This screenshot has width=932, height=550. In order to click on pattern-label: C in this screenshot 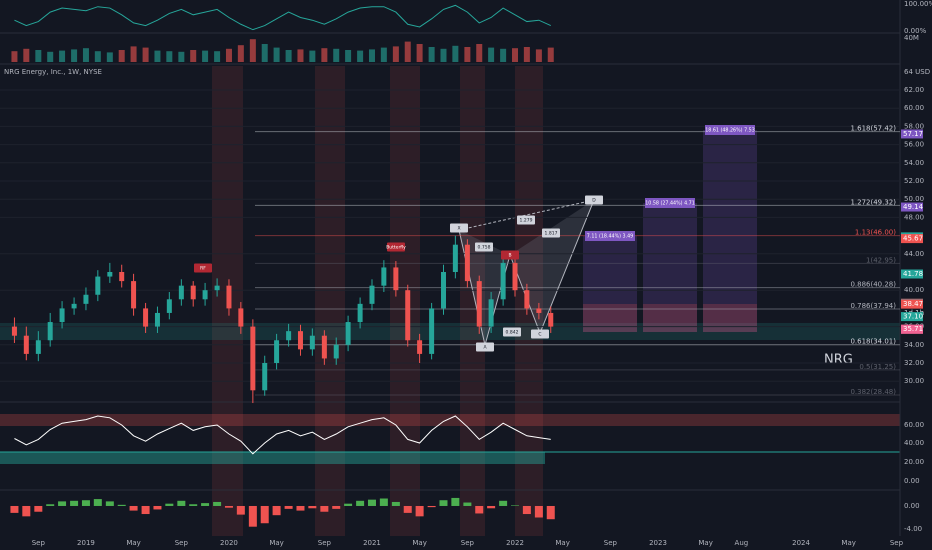, I will do `click(539, 335)`.